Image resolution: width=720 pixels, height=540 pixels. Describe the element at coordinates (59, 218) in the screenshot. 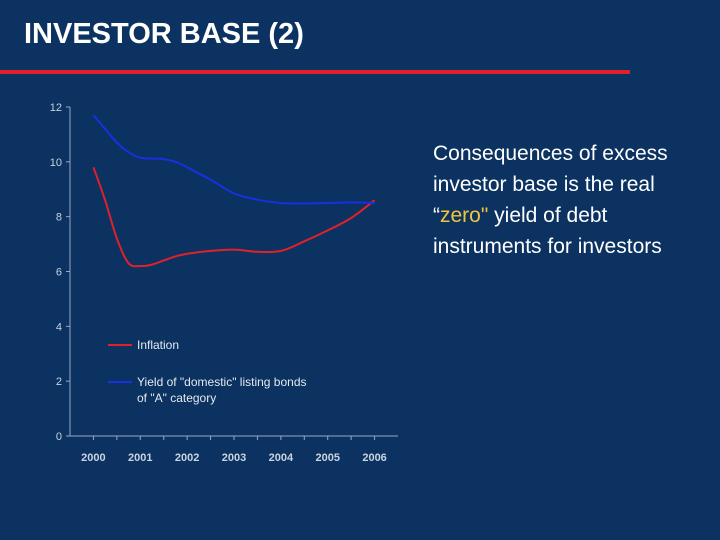

I see `y-tick-label: 8` at that location.